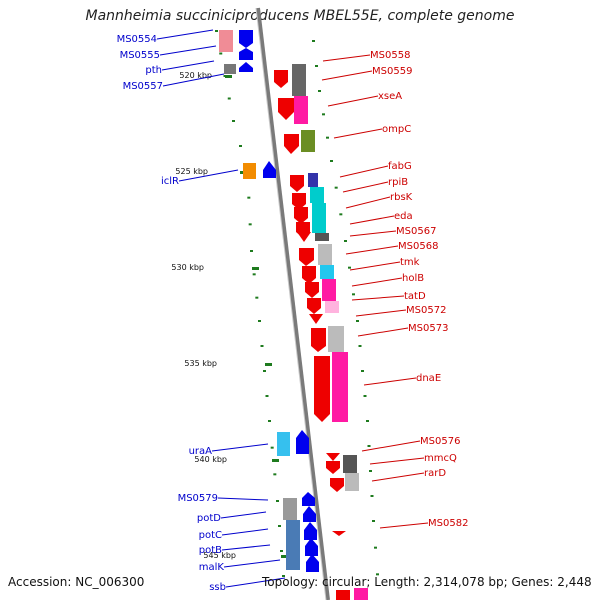 The width and height of the screenshot is (600, 600). I want to click on gene-label-rard: rarD, so click(435, 473).